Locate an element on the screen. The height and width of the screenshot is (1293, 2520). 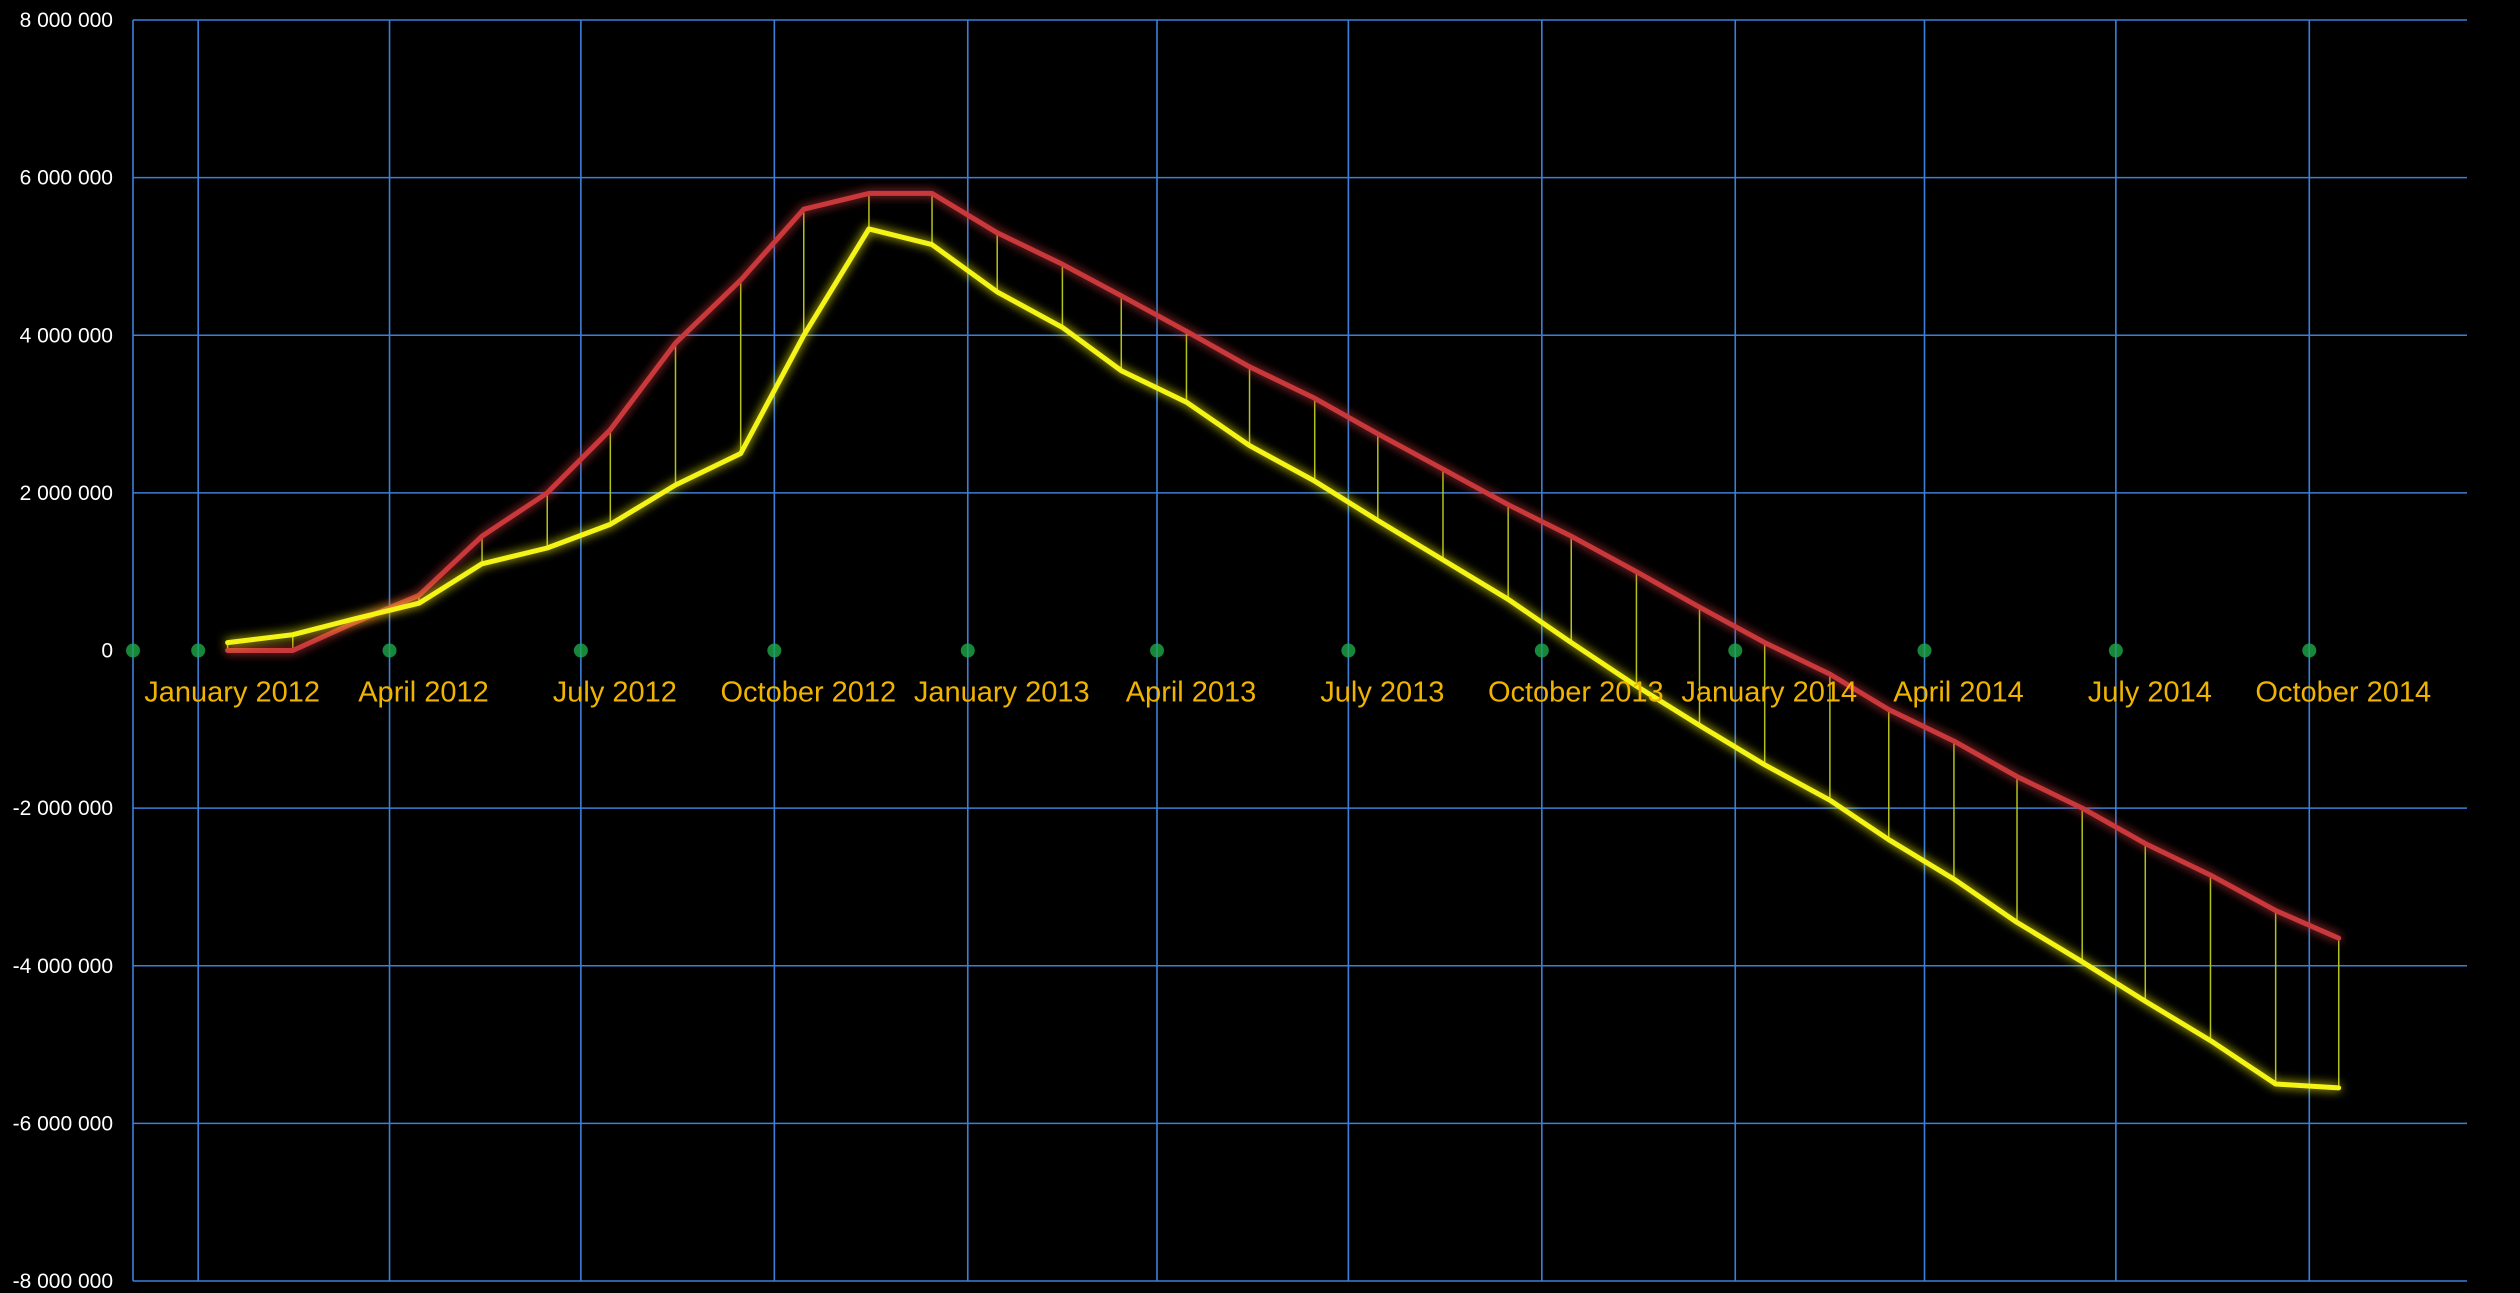
zero-line is located at coordinates (1296, 650).